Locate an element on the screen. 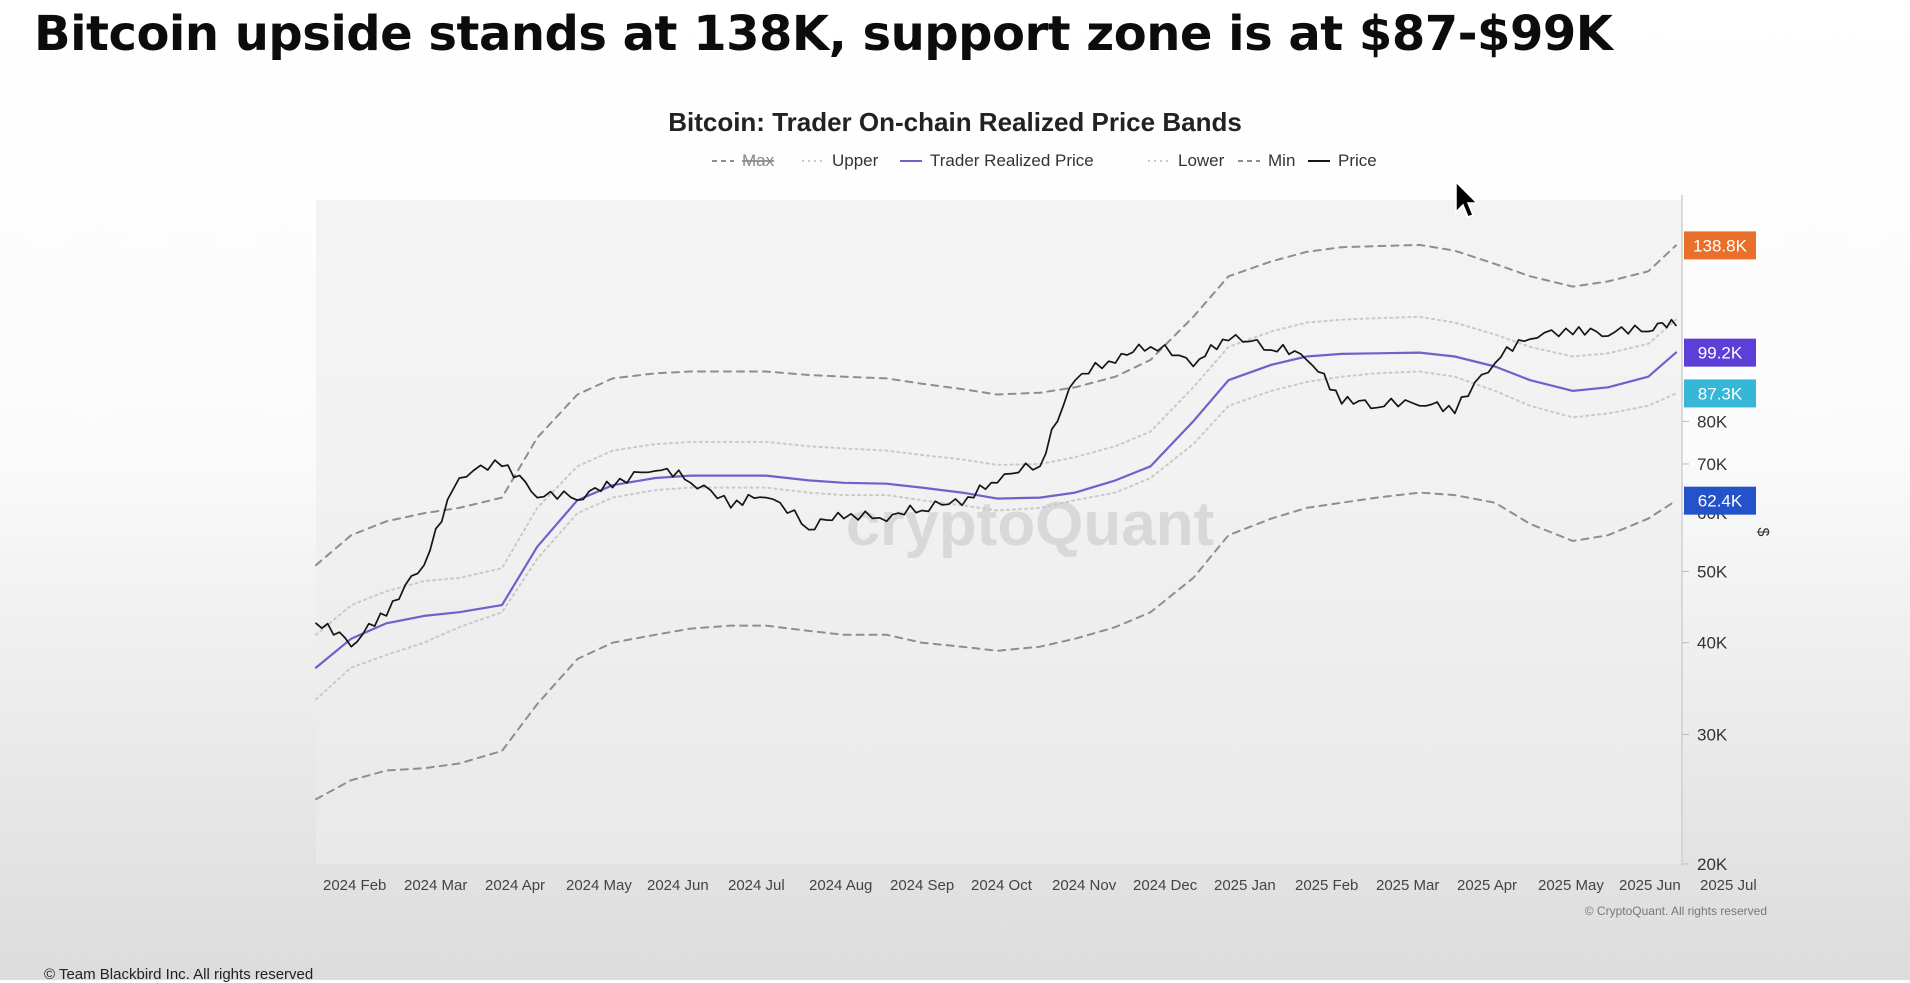 The height and width of the screenshot is (983, 1910). legend-label-lower: Lower is located at coordinates (1201, 160).